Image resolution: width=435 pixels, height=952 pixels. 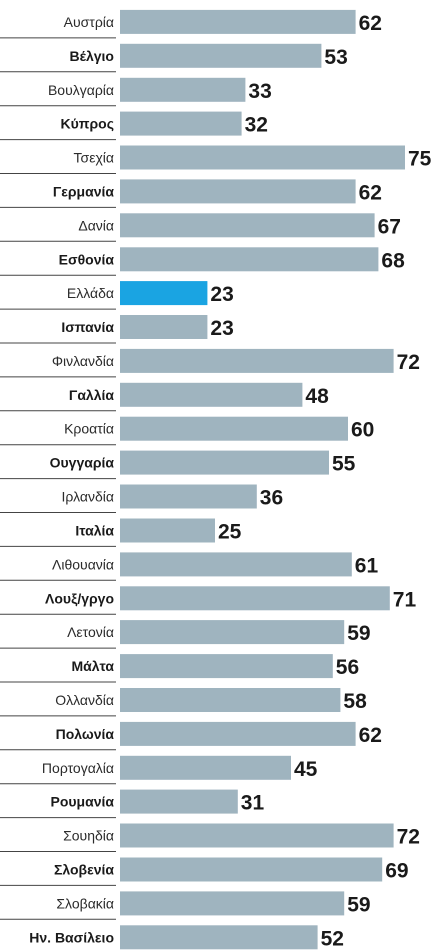 I want to click on data-label: 48, so click(x=317, y=396).